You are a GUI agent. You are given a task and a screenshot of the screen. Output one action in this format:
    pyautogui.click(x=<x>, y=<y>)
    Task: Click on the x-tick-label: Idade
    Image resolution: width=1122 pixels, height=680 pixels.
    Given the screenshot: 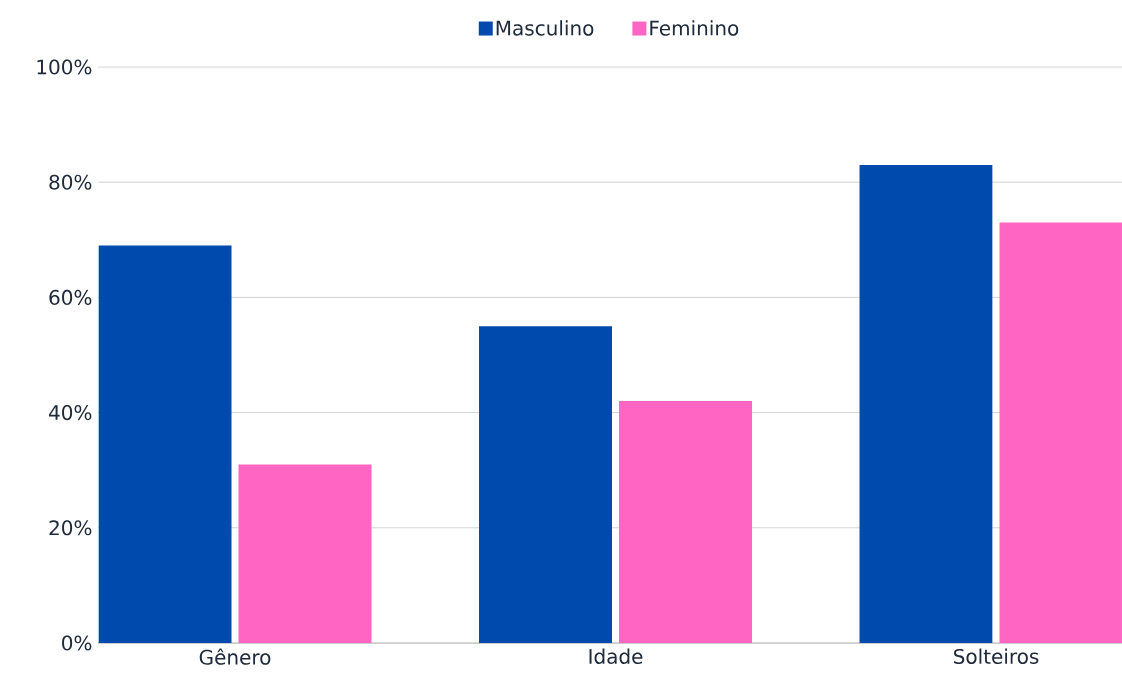 What is the action you would take?
    pyautogui.click(x=616, y=656)
    